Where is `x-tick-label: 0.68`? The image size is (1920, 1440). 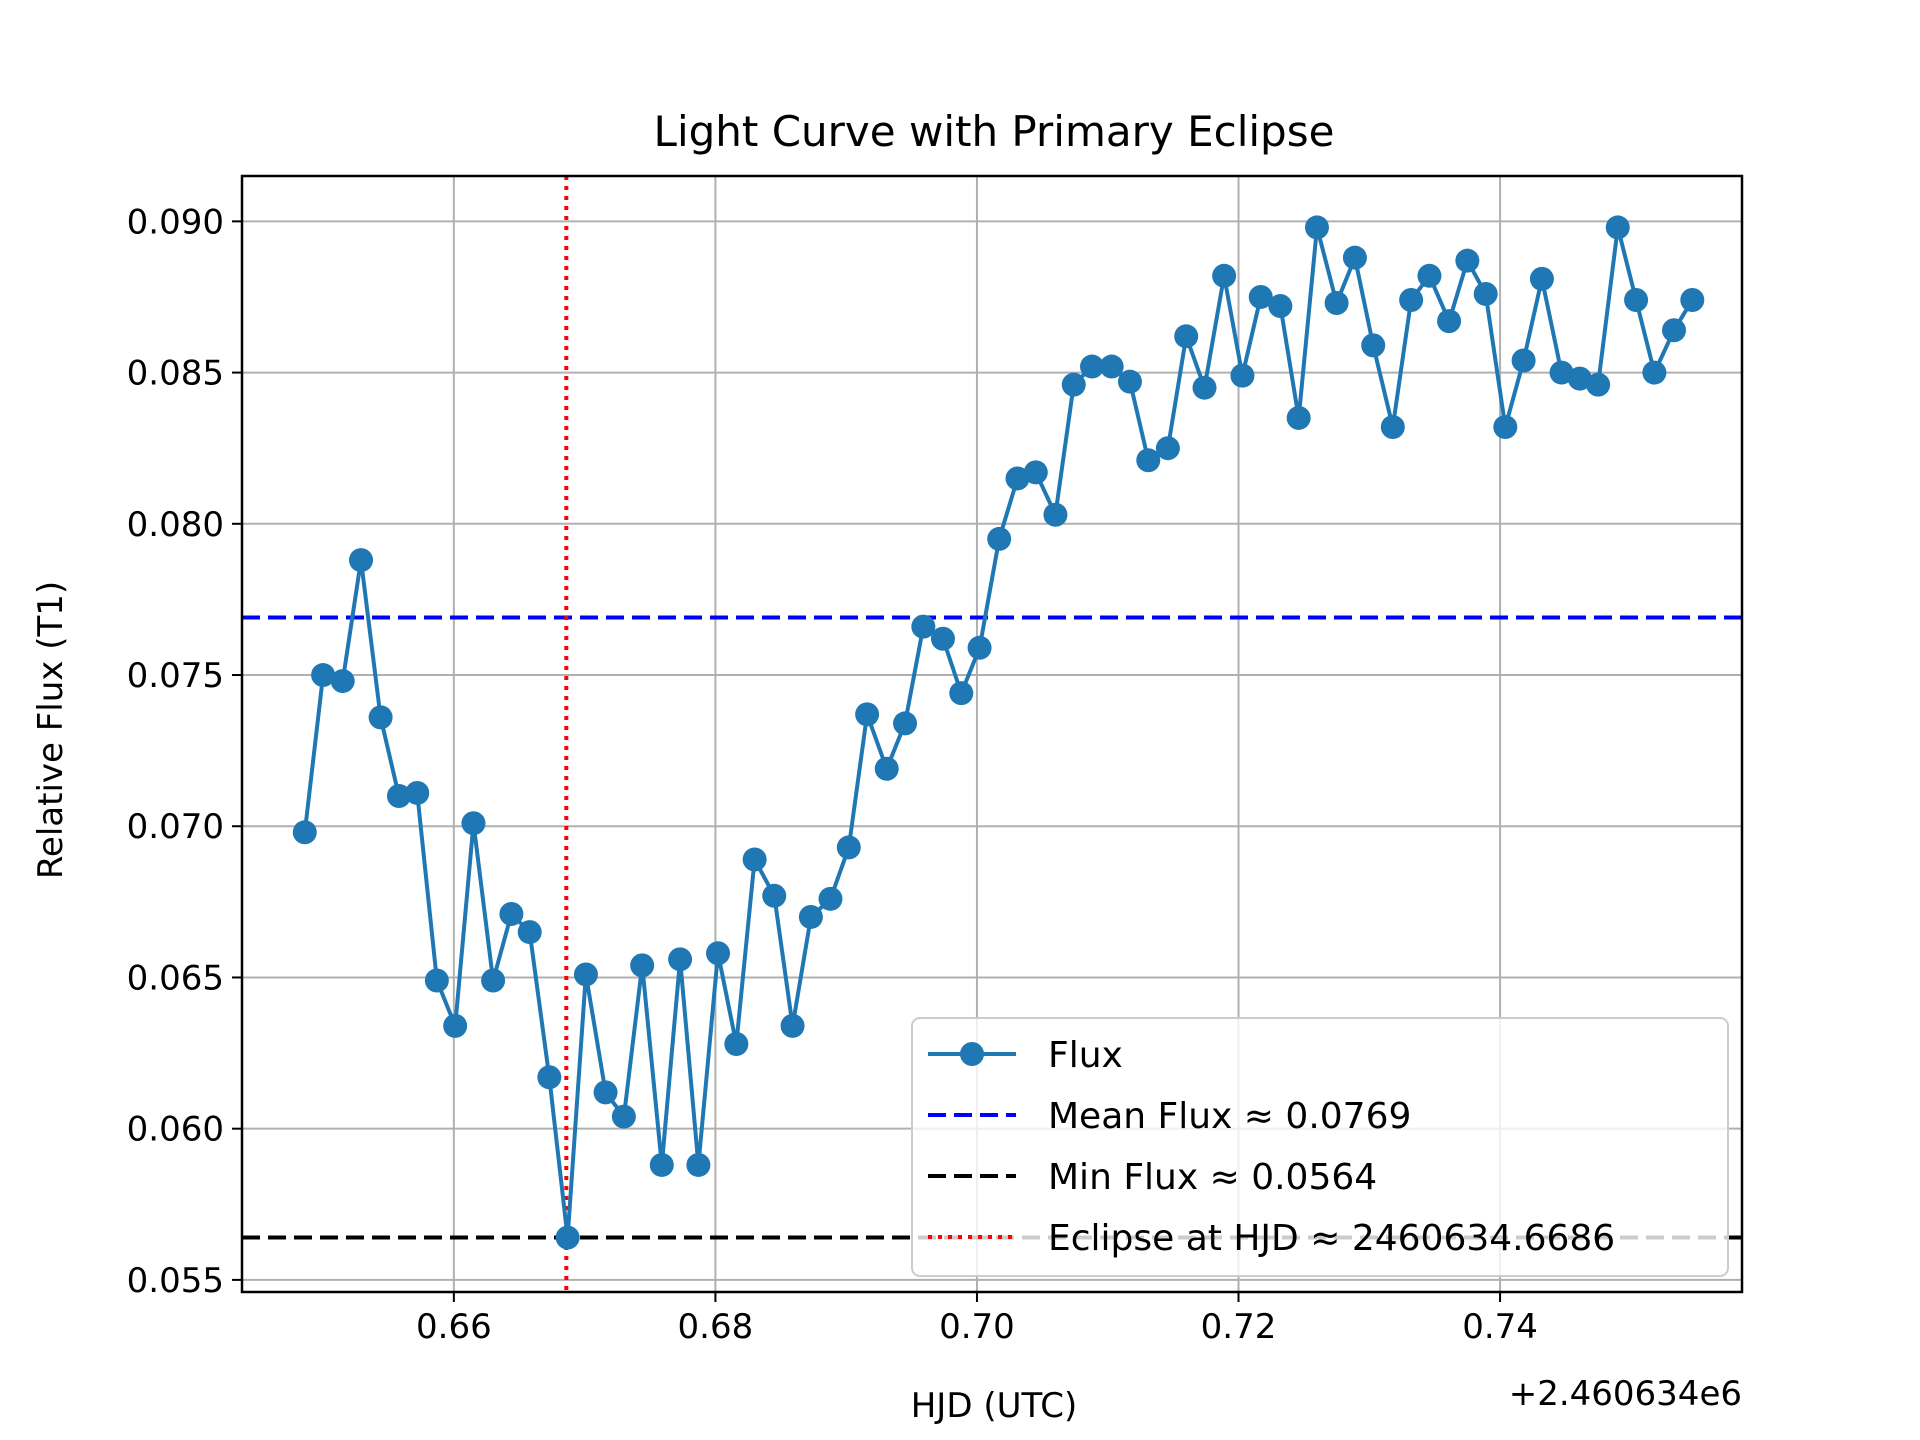
x-tick-label: 0.68 is located at coordinates (716, 1327).